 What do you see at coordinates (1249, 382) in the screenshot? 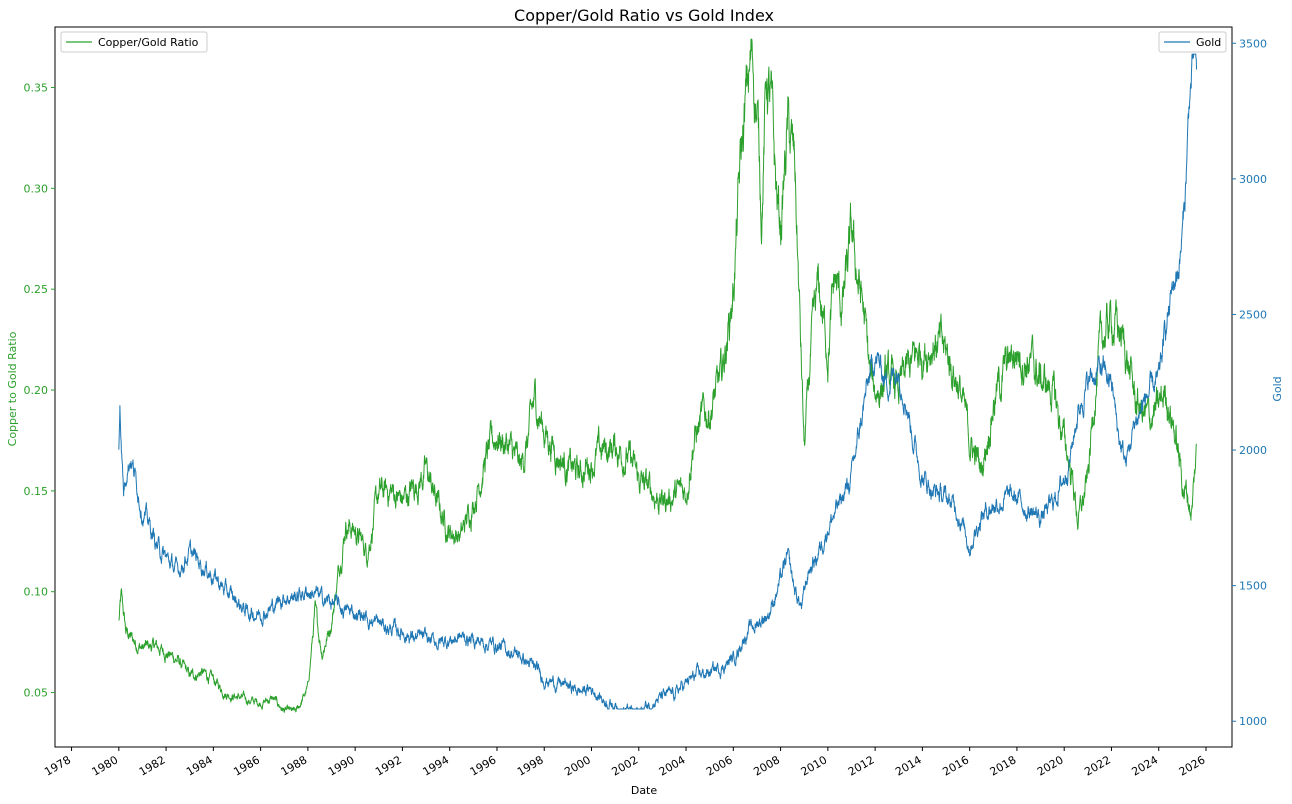
I see `y-axis-right: 1000 1500 2000 2500 3000 3500` at bounding box center [1249, 382].